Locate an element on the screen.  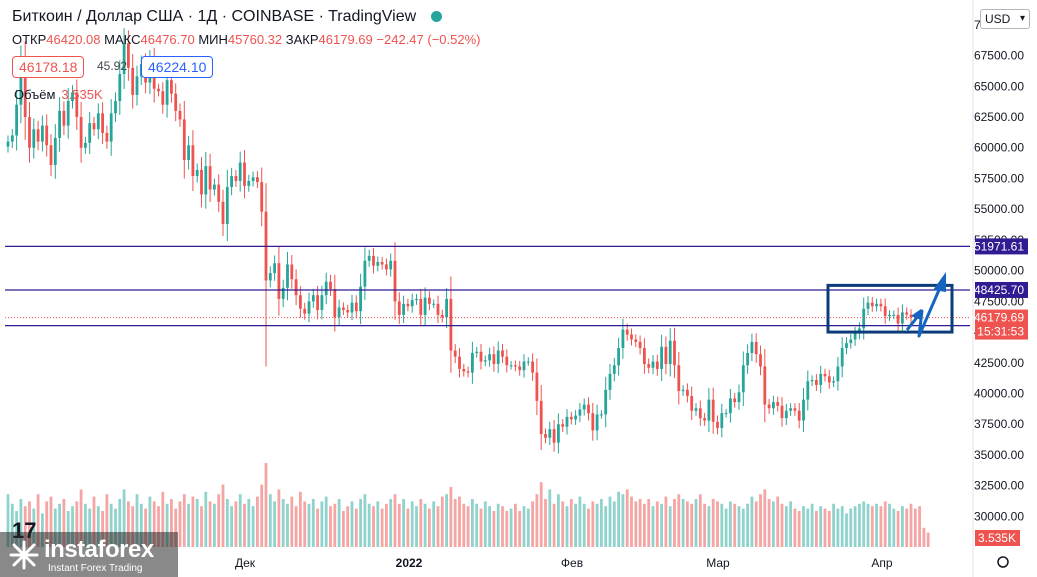
market-status-icon is located at coordinates (436, 17).